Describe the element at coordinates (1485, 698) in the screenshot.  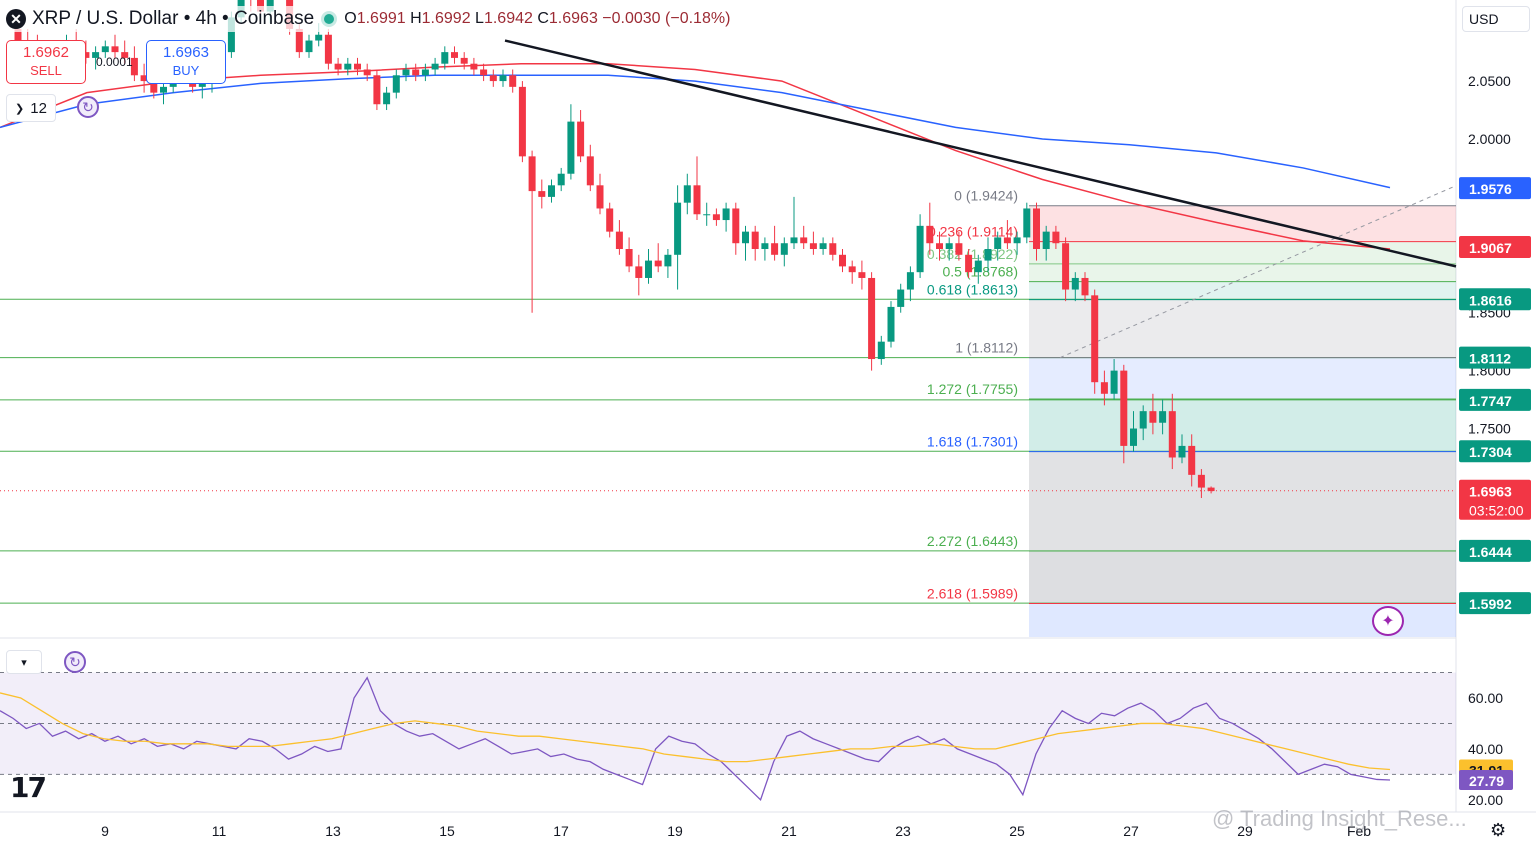
I see `rsi-axis-tick: 60.00` at that location.